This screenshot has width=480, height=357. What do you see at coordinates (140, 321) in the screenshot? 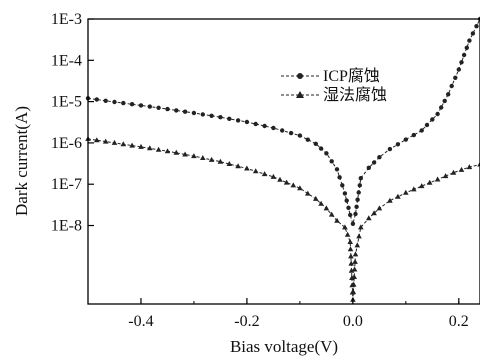
I see `x-tick-label: -0.4` at bounding box center [140, 321].